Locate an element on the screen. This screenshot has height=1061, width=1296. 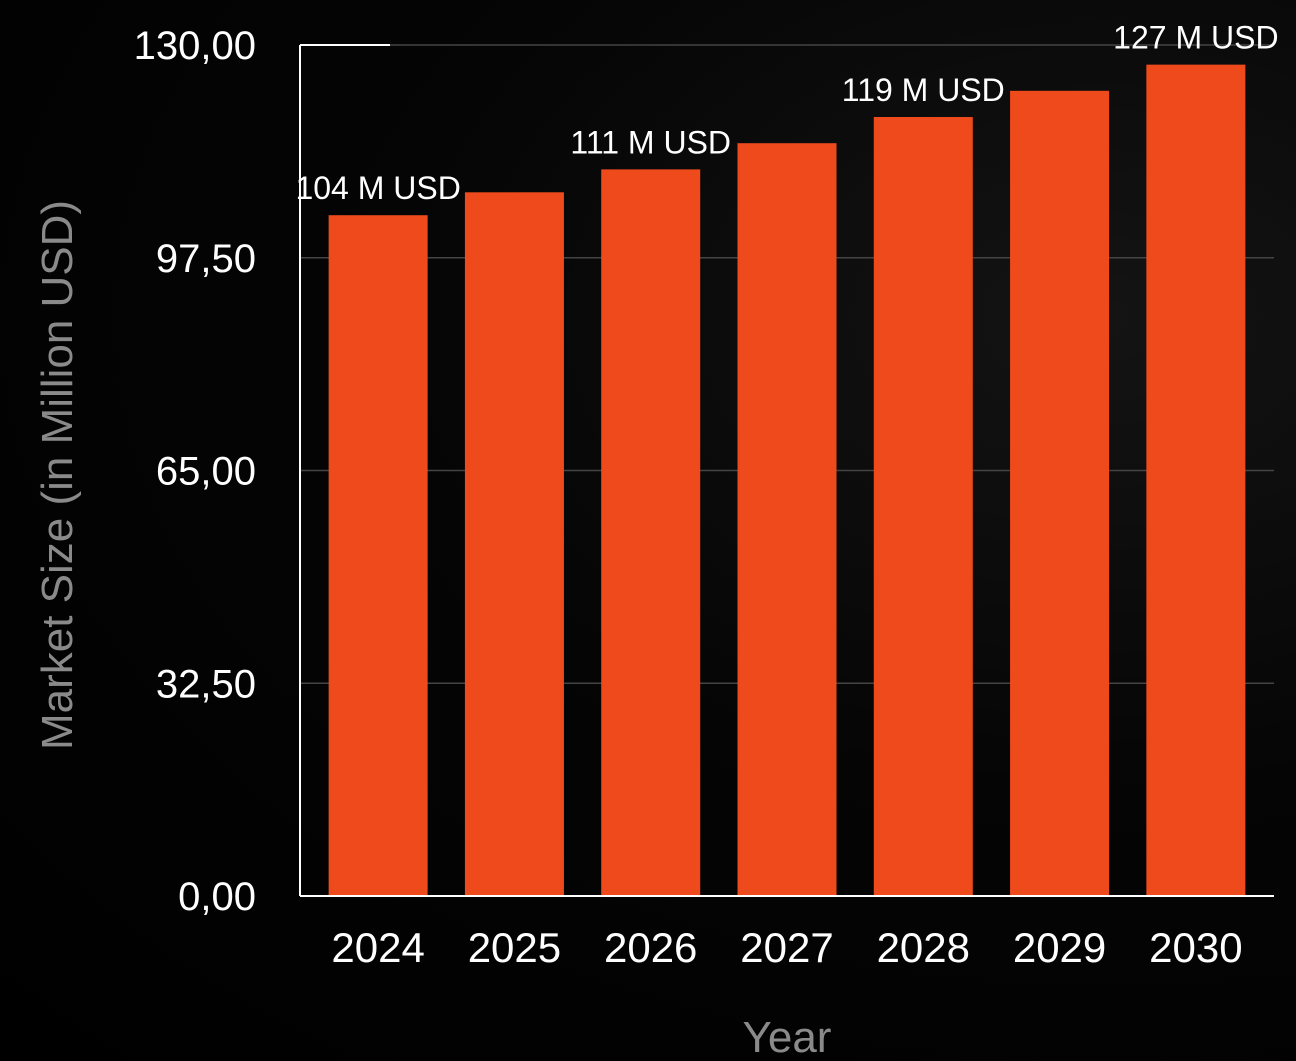
y-axis-title: Market Size (in Million USD) is located at coordinates (57, 475).